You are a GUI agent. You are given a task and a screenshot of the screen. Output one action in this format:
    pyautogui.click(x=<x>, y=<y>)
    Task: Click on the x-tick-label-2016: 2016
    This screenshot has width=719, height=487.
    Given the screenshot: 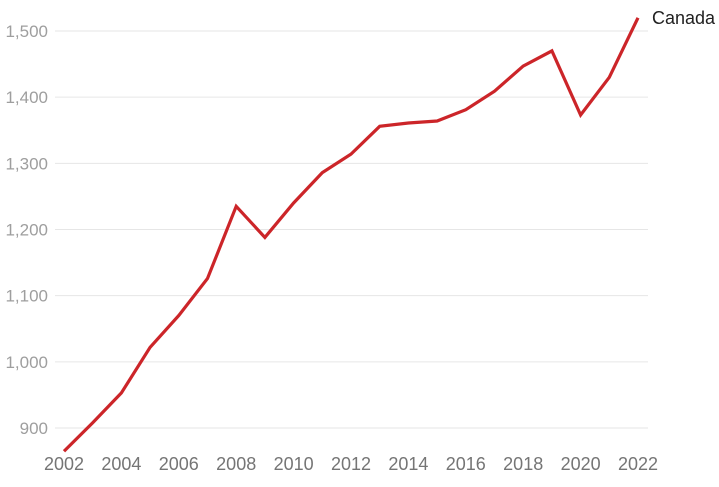 What is the action you would take?
    pyautogui.click(x=466, y=464)
    